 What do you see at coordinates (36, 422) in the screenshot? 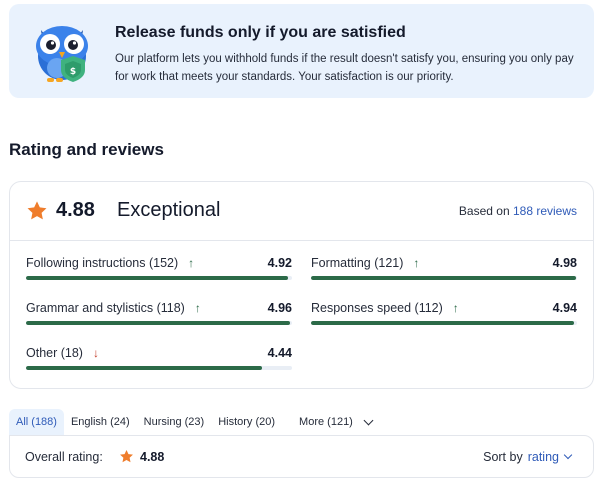
I see `tab-all: All (188)` at bounding box center [36, 422].